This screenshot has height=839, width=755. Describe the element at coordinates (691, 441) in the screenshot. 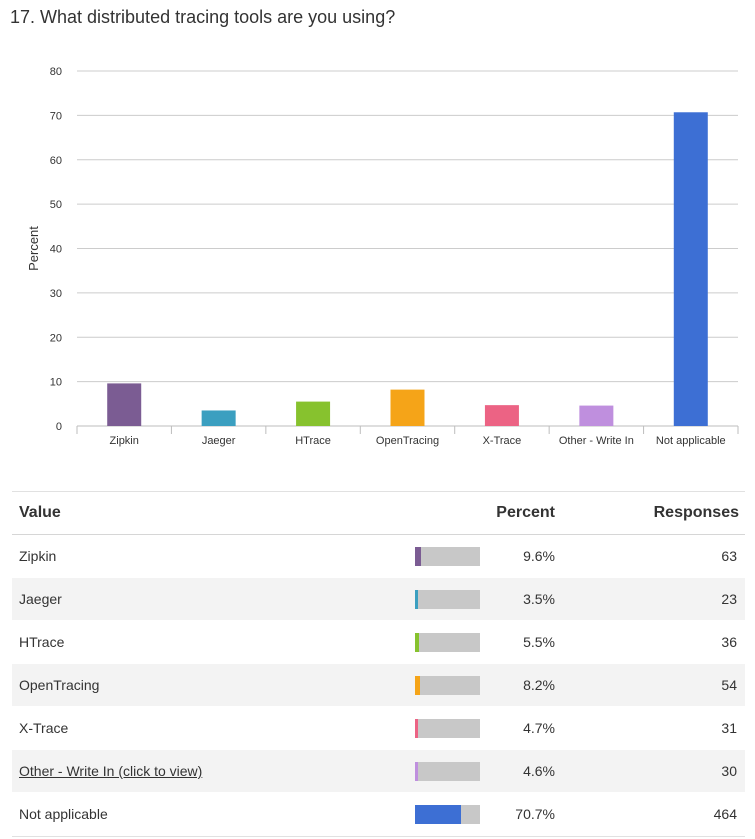

I see `x-tick-label: Not applicable` at that location.